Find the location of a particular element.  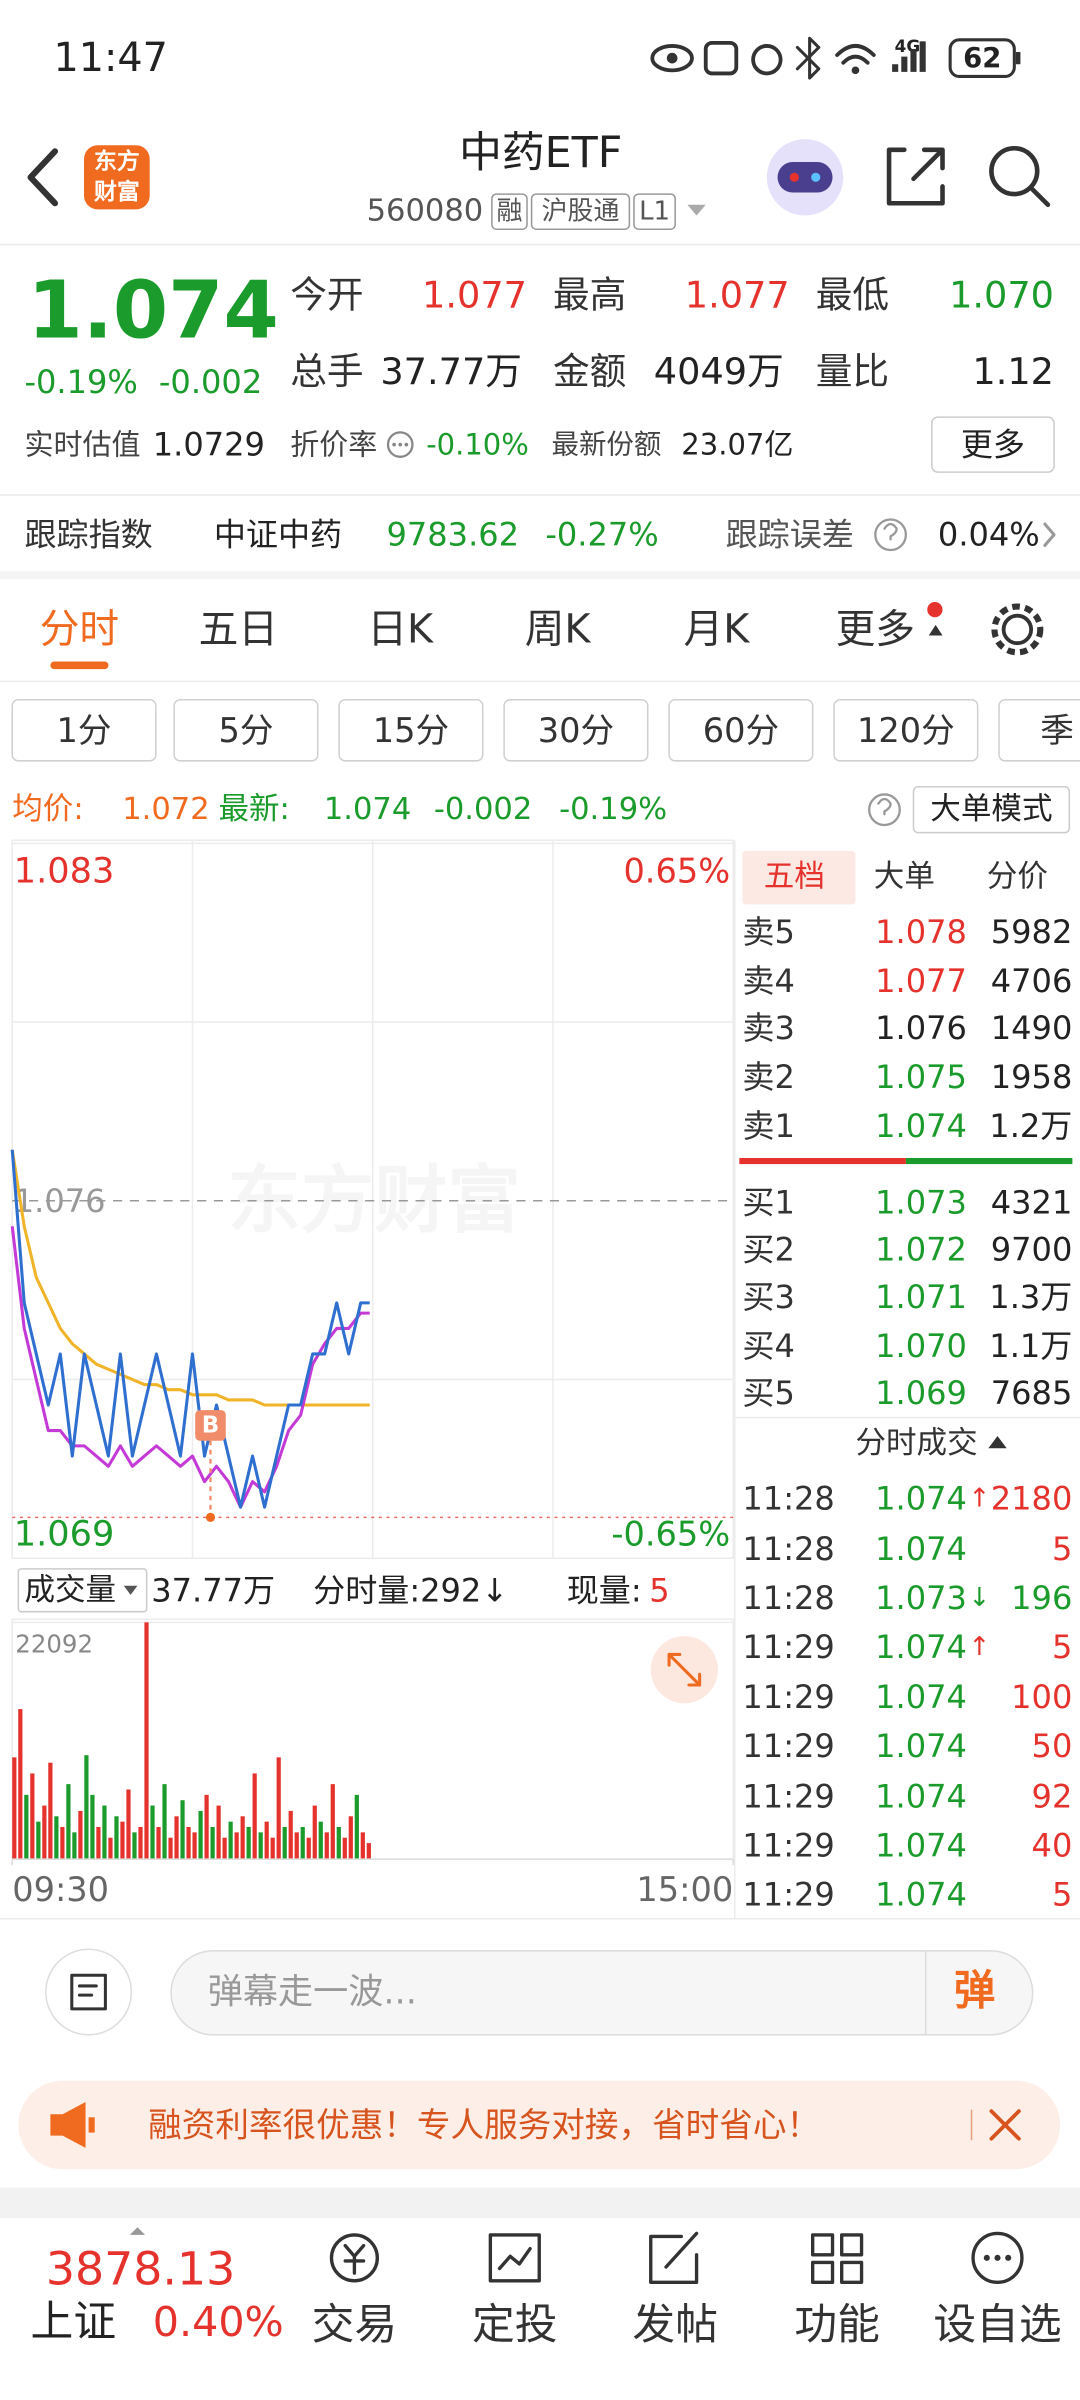

shares: 23.07亿 is located at coordinates (737, 445).